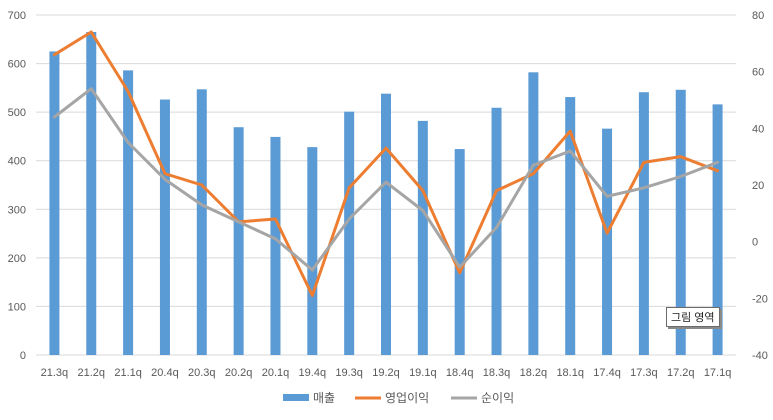 This screenshot has width=773, height=420. Describe the element at coordinates (239, 373) in the screenshot. I see `x-axis-tick-label: 20.2q` at that location.